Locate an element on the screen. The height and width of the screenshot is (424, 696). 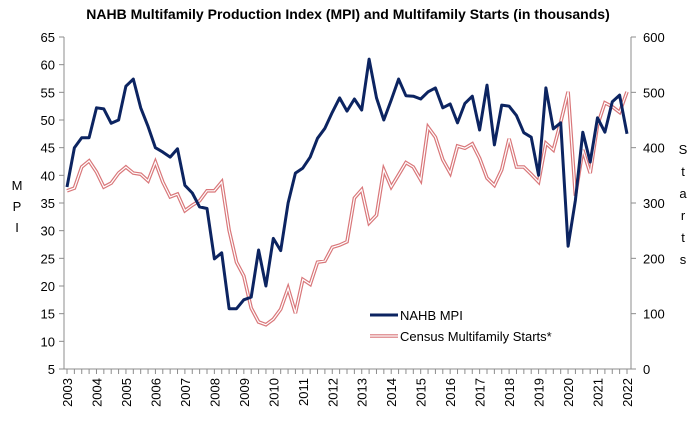
legend-item-starts: Census Multifamily Starts* is located at coordinates (461, 336).